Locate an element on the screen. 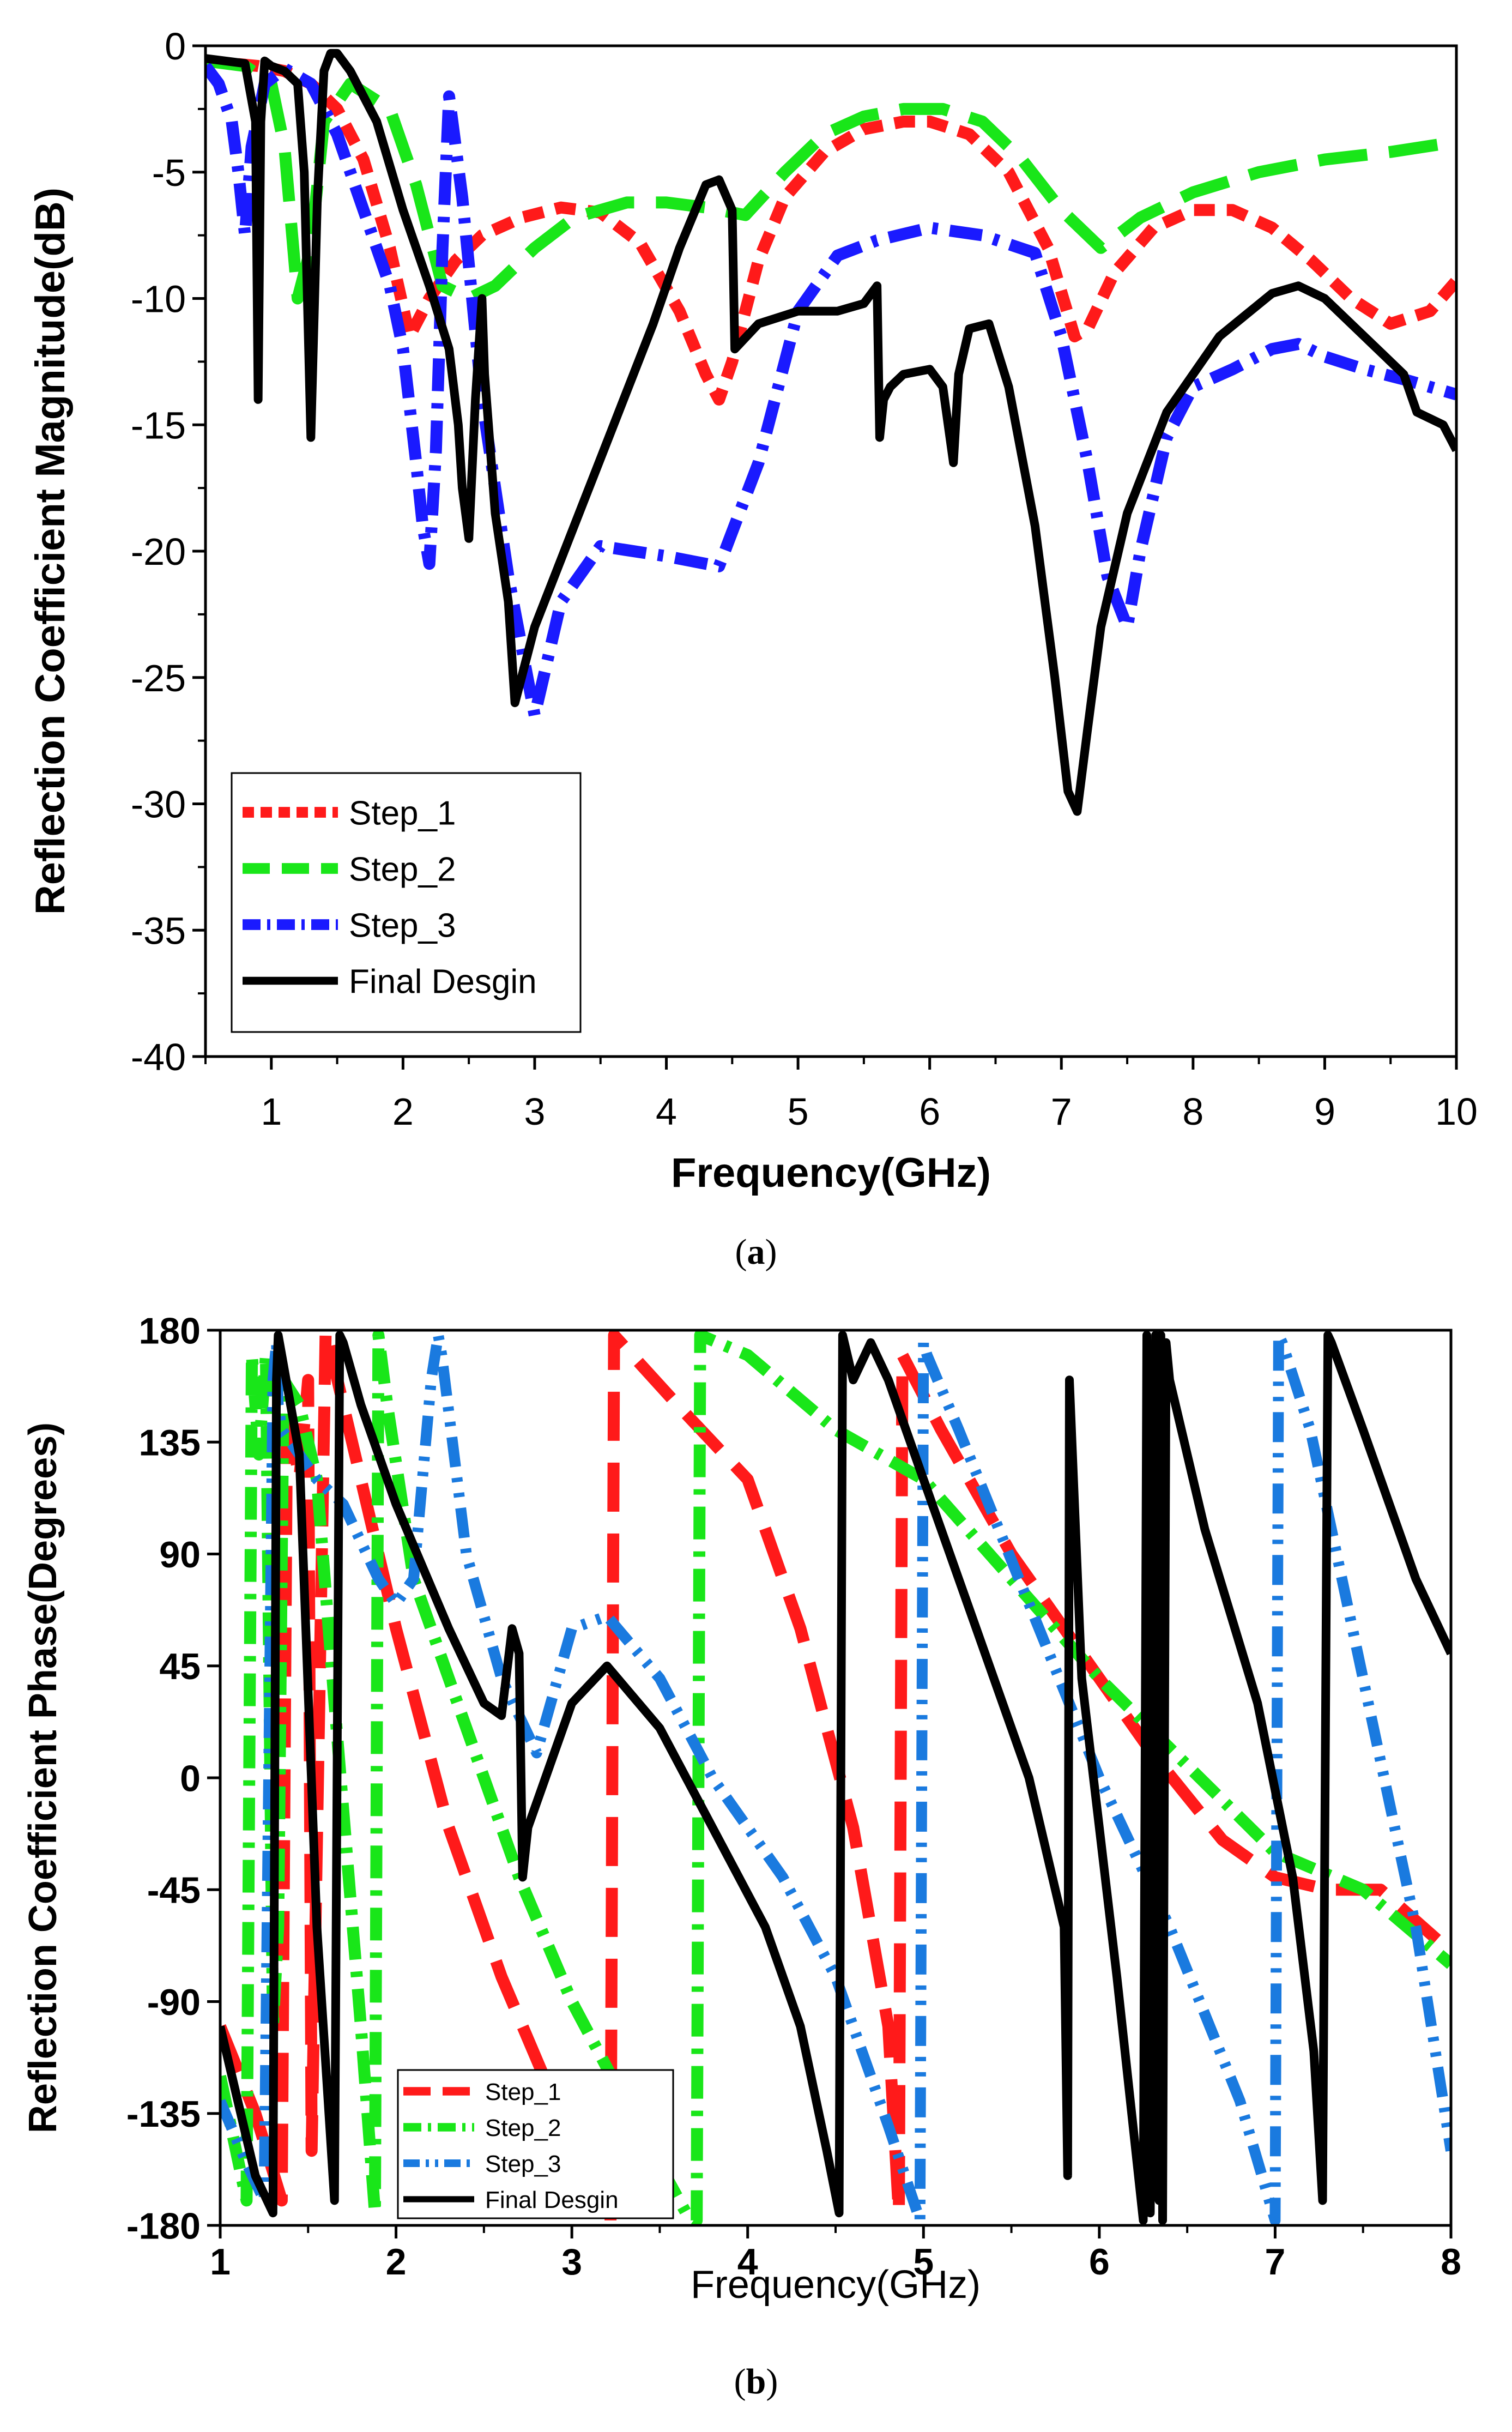 The image size is (1512, 2432). x-tick-label: 9 is located at coordinates (1324, 1111).